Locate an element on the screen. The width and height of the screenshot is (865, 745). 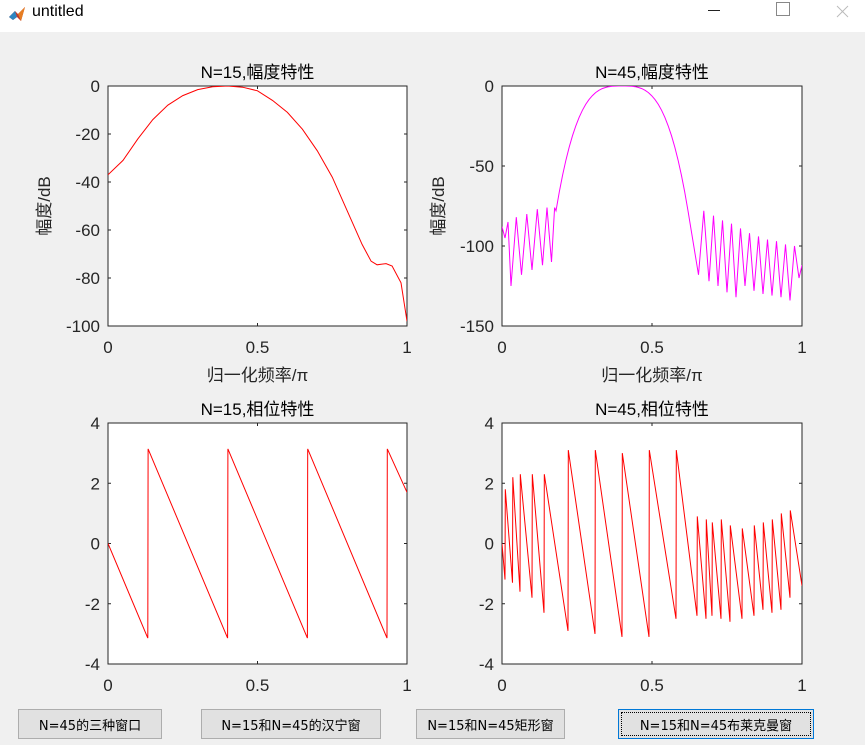
y-tick-label: -80 is located at coordinates (87, 278).